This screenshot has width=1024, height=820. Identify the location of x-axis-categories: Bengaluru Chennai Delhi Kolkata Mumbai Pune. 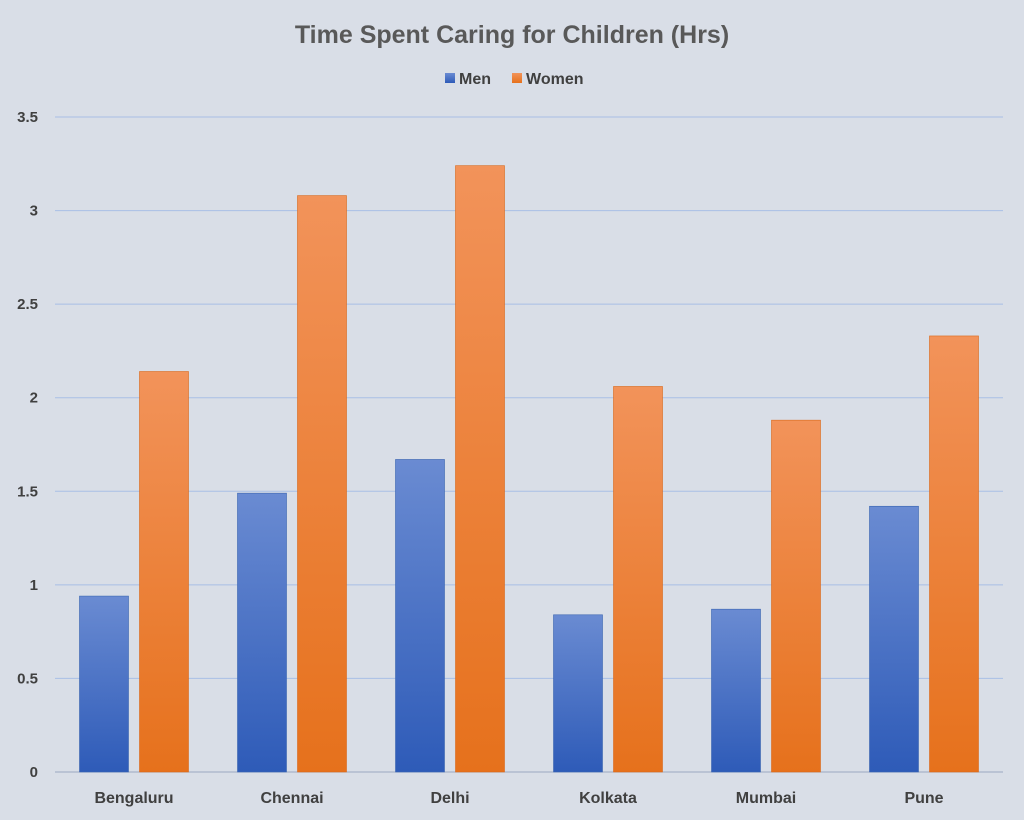
(518, 798).